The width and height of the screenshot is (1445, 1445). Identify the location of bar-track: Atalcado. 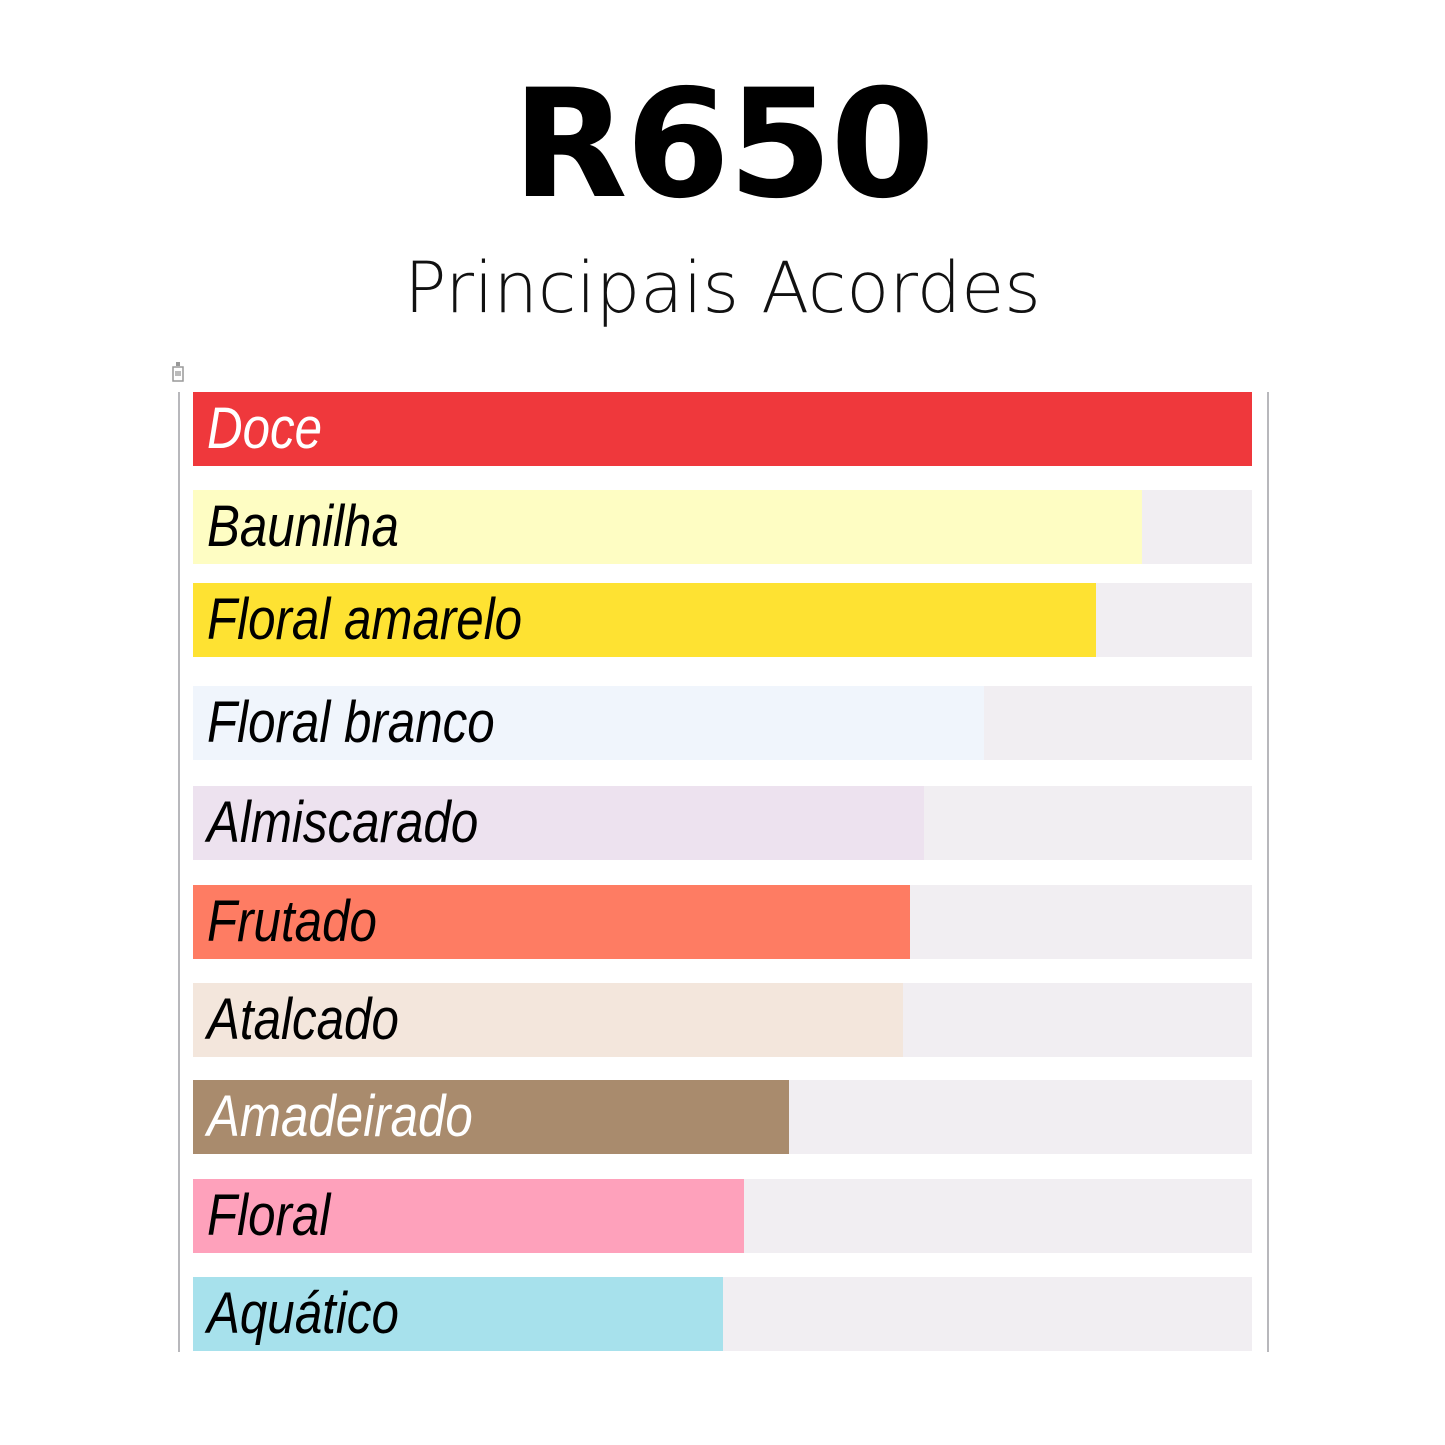
(722, 1020).